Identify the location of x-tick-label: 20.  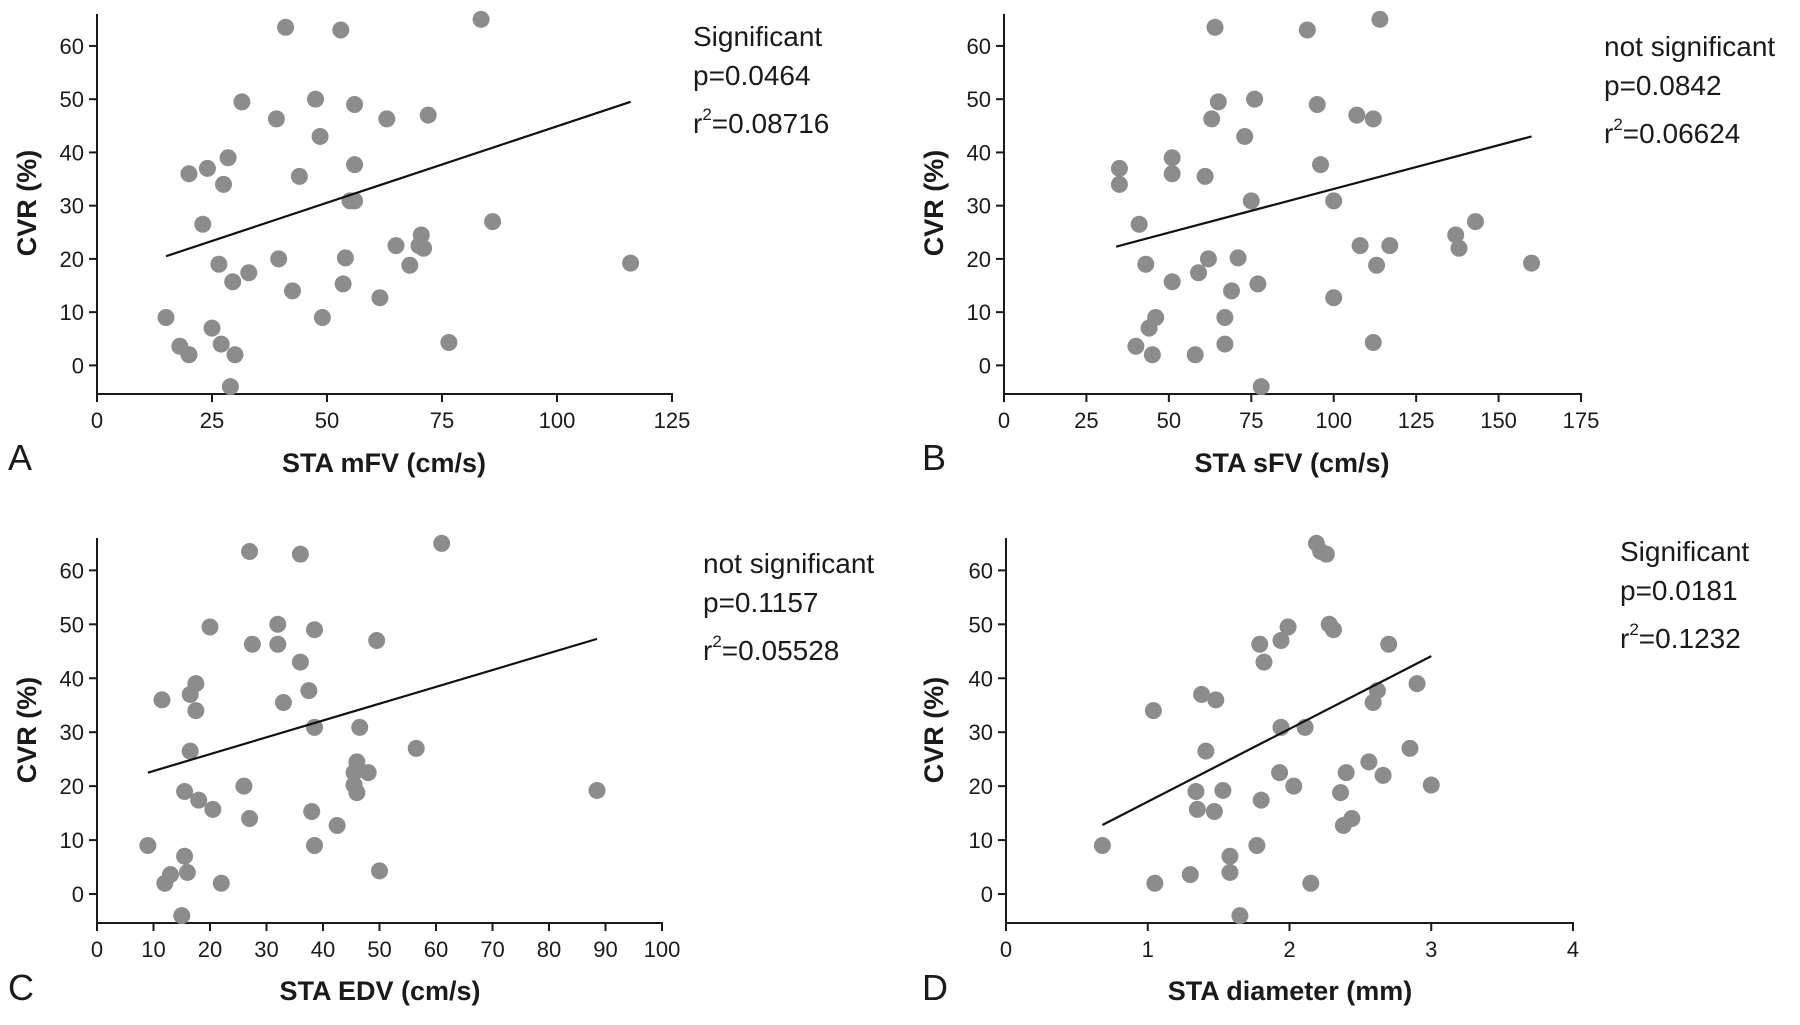
(210, 949).